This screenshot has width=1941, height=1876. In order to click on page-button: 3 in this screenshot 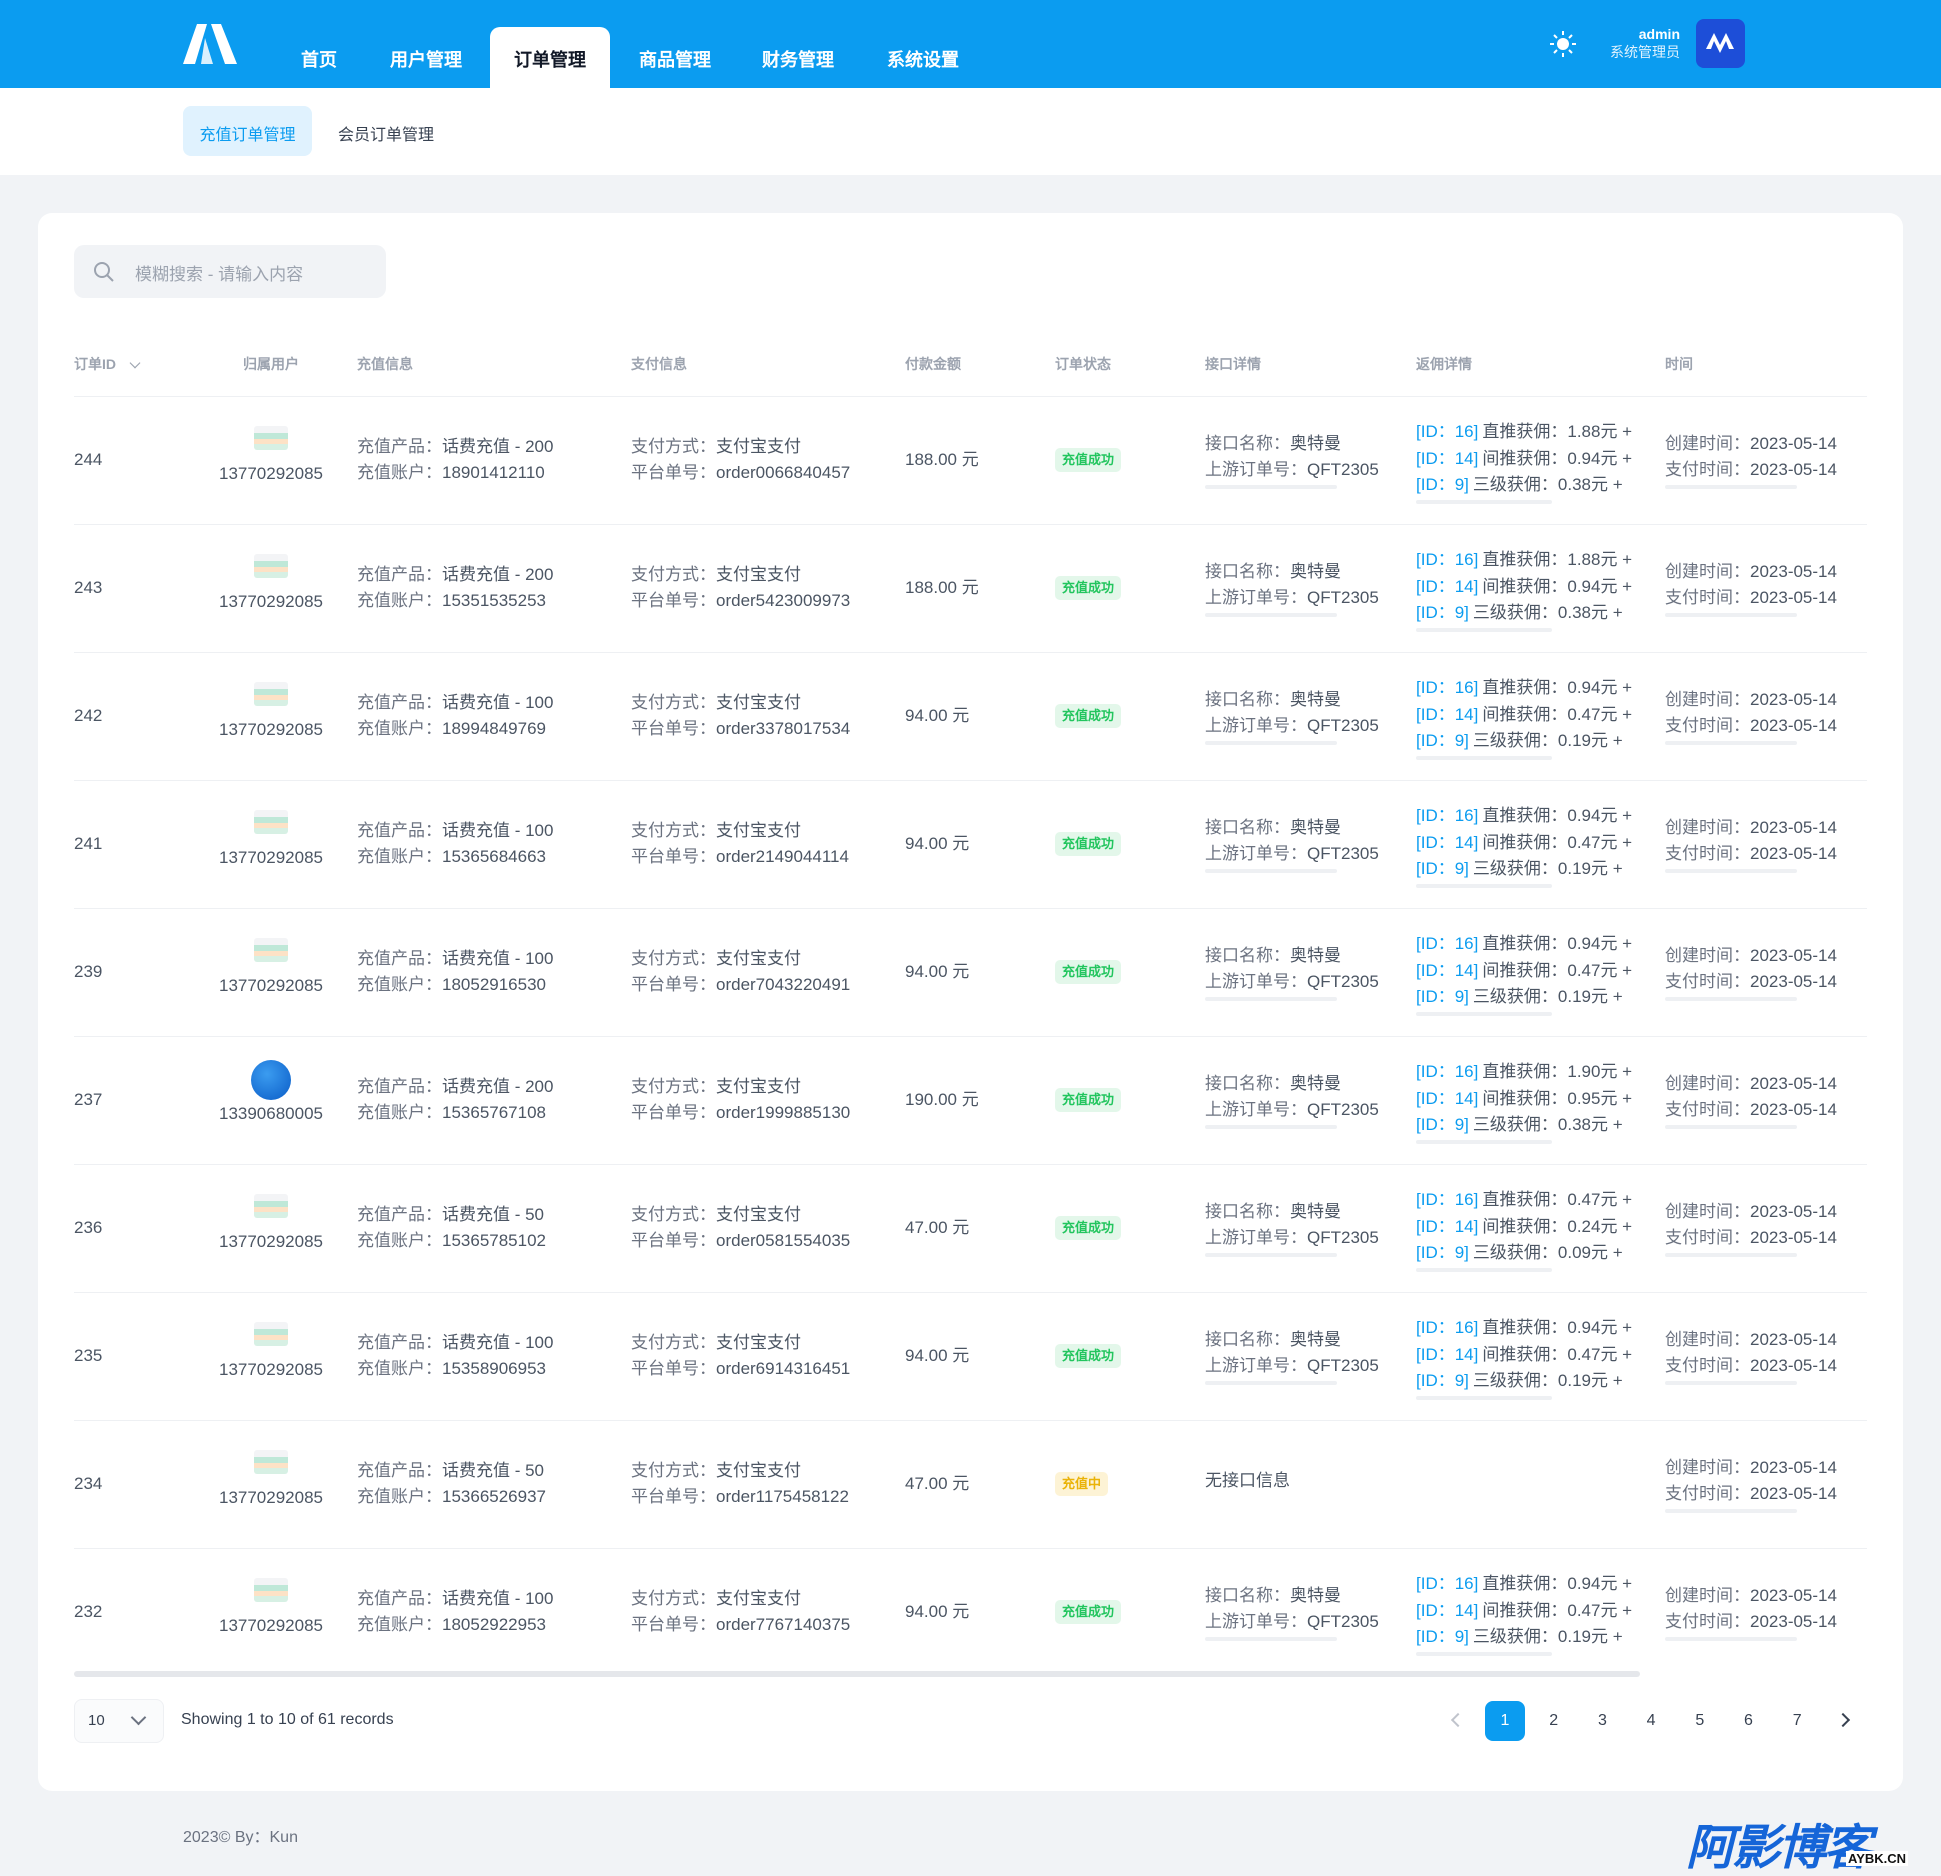, I will do `click(1602, 1720)`.